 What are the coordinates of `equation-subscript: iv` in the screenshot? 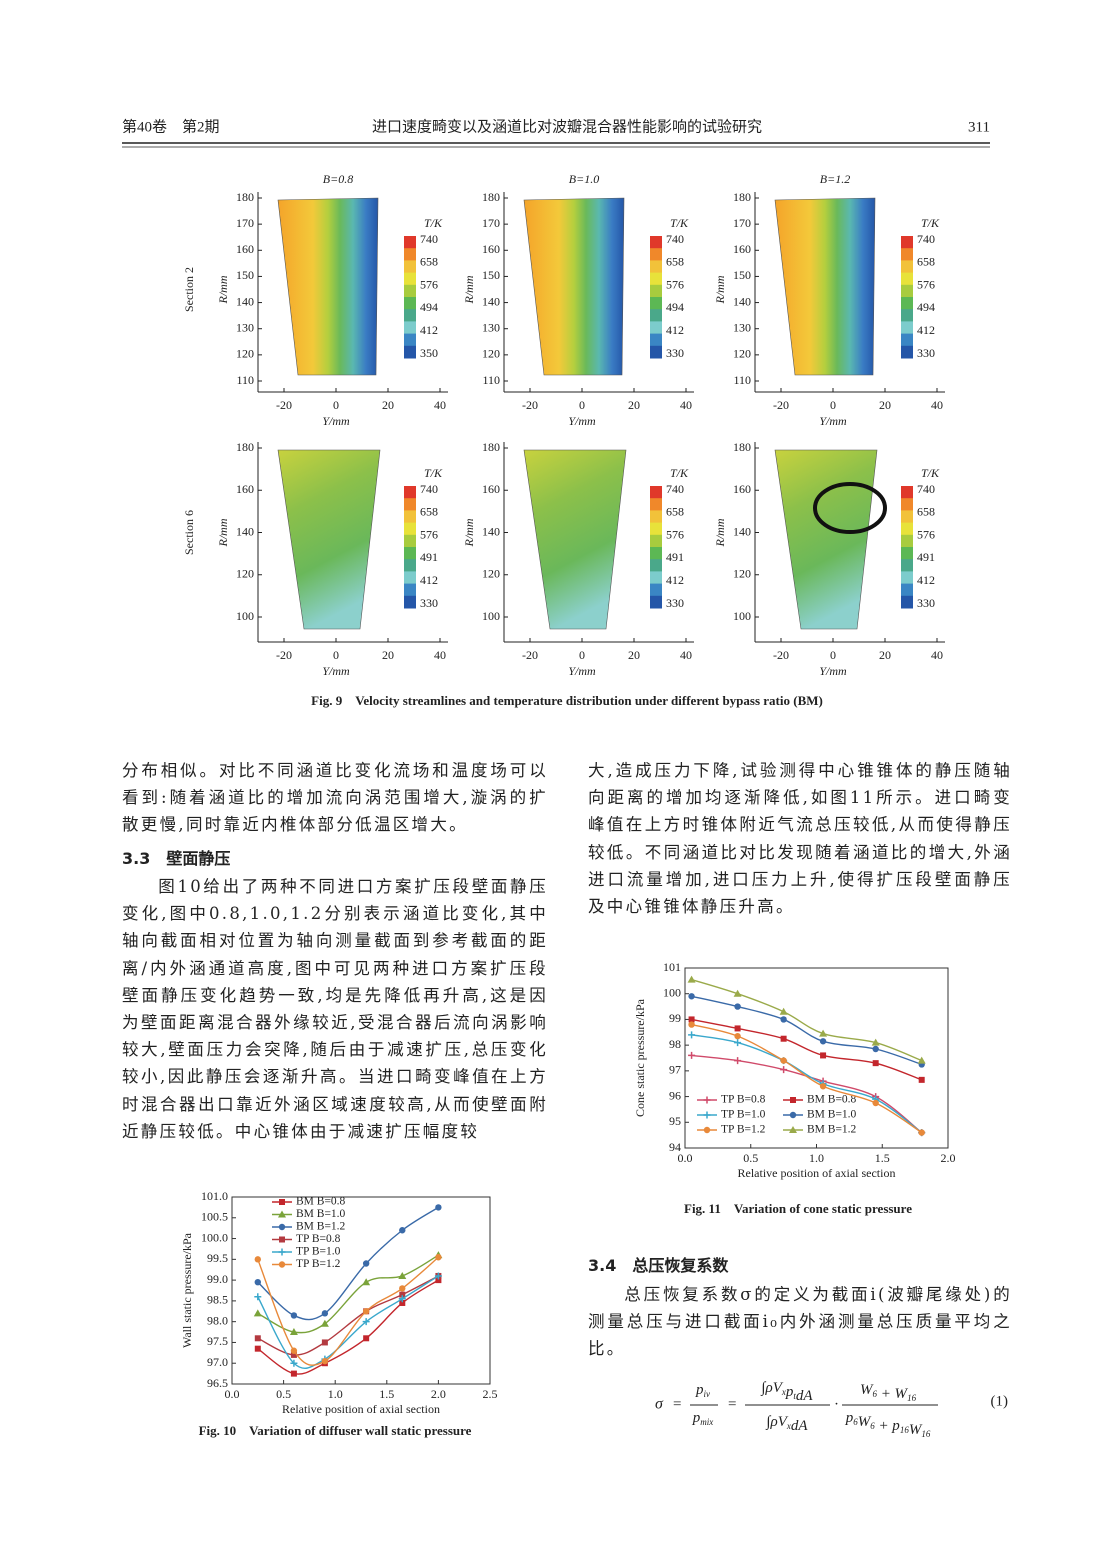 It's located at (707, 1394).